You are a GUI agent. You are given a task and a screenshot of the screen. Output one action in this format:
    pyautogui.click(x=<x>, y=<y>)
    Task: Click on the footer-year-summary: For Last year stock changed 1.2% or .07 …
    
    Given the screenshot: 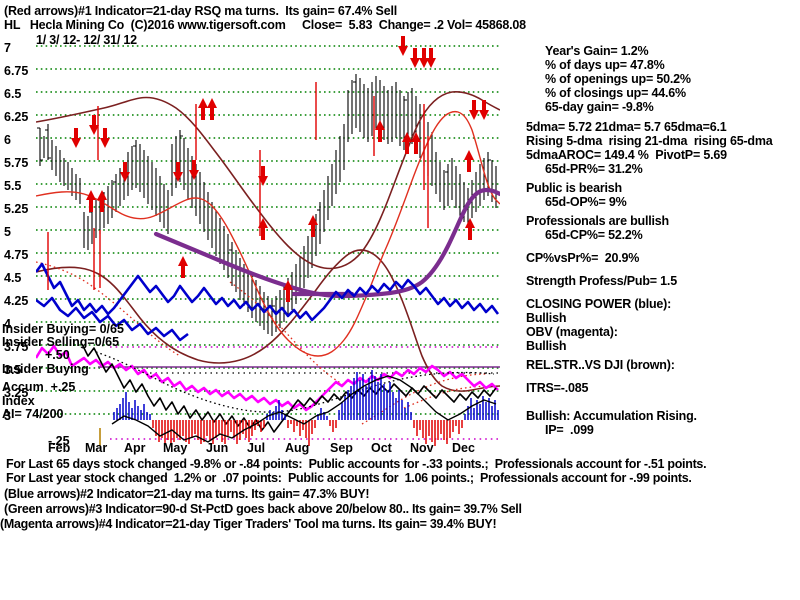 What is the action you would take?
    pyautogui.click(x=349, y=478)
    